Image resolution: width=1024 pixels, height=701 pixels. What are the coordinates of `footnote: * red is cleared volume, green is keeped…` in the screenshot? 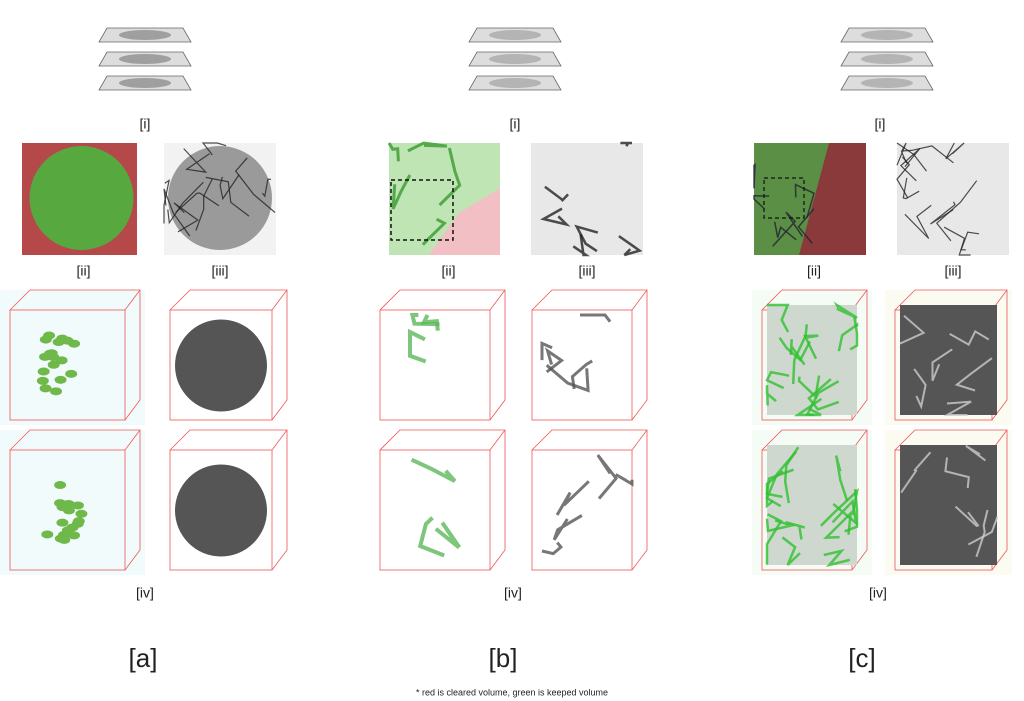 It's located at (512, 692).